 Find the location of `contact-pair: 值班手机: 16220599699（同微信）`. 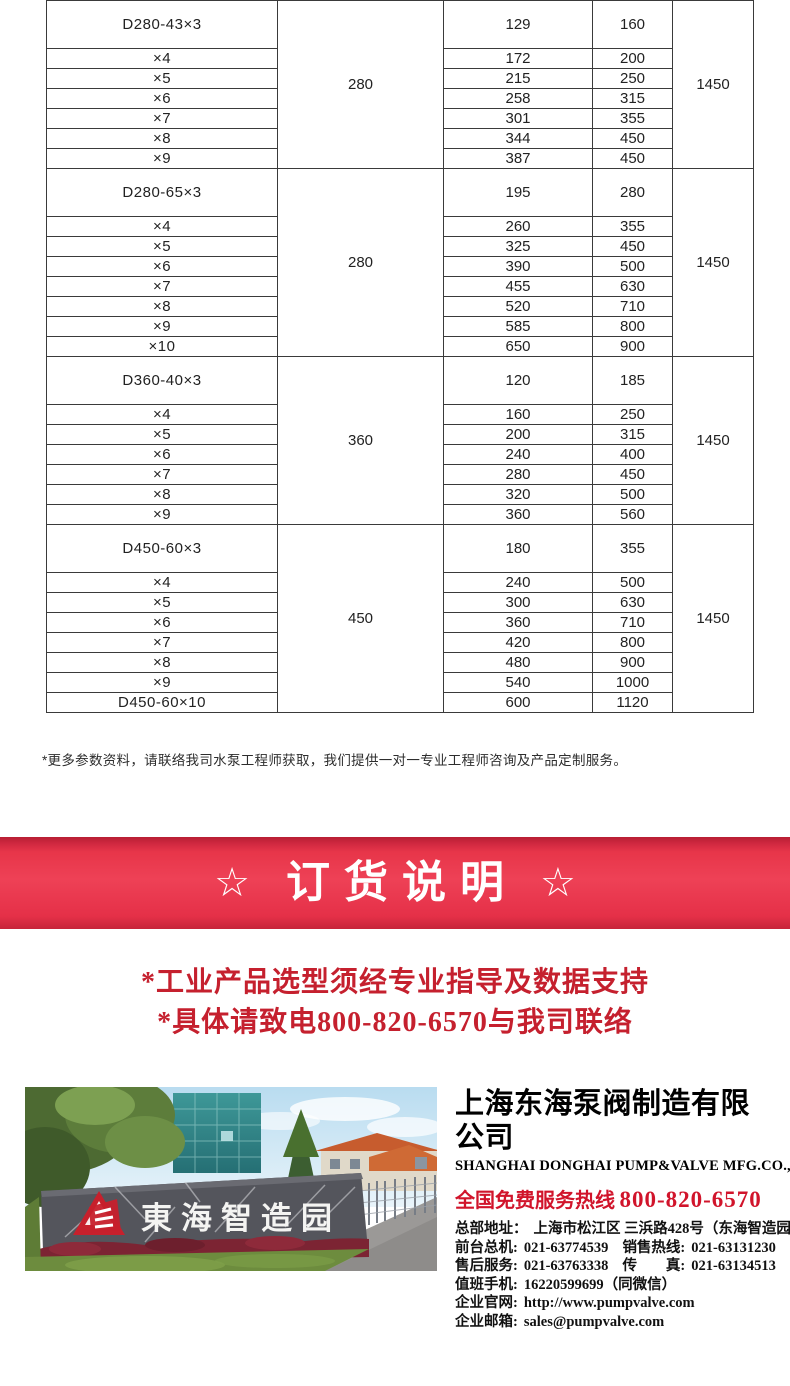

contact-pair: 值班手机: 16220599699（同微信） is located at coordinates (565, 1285).